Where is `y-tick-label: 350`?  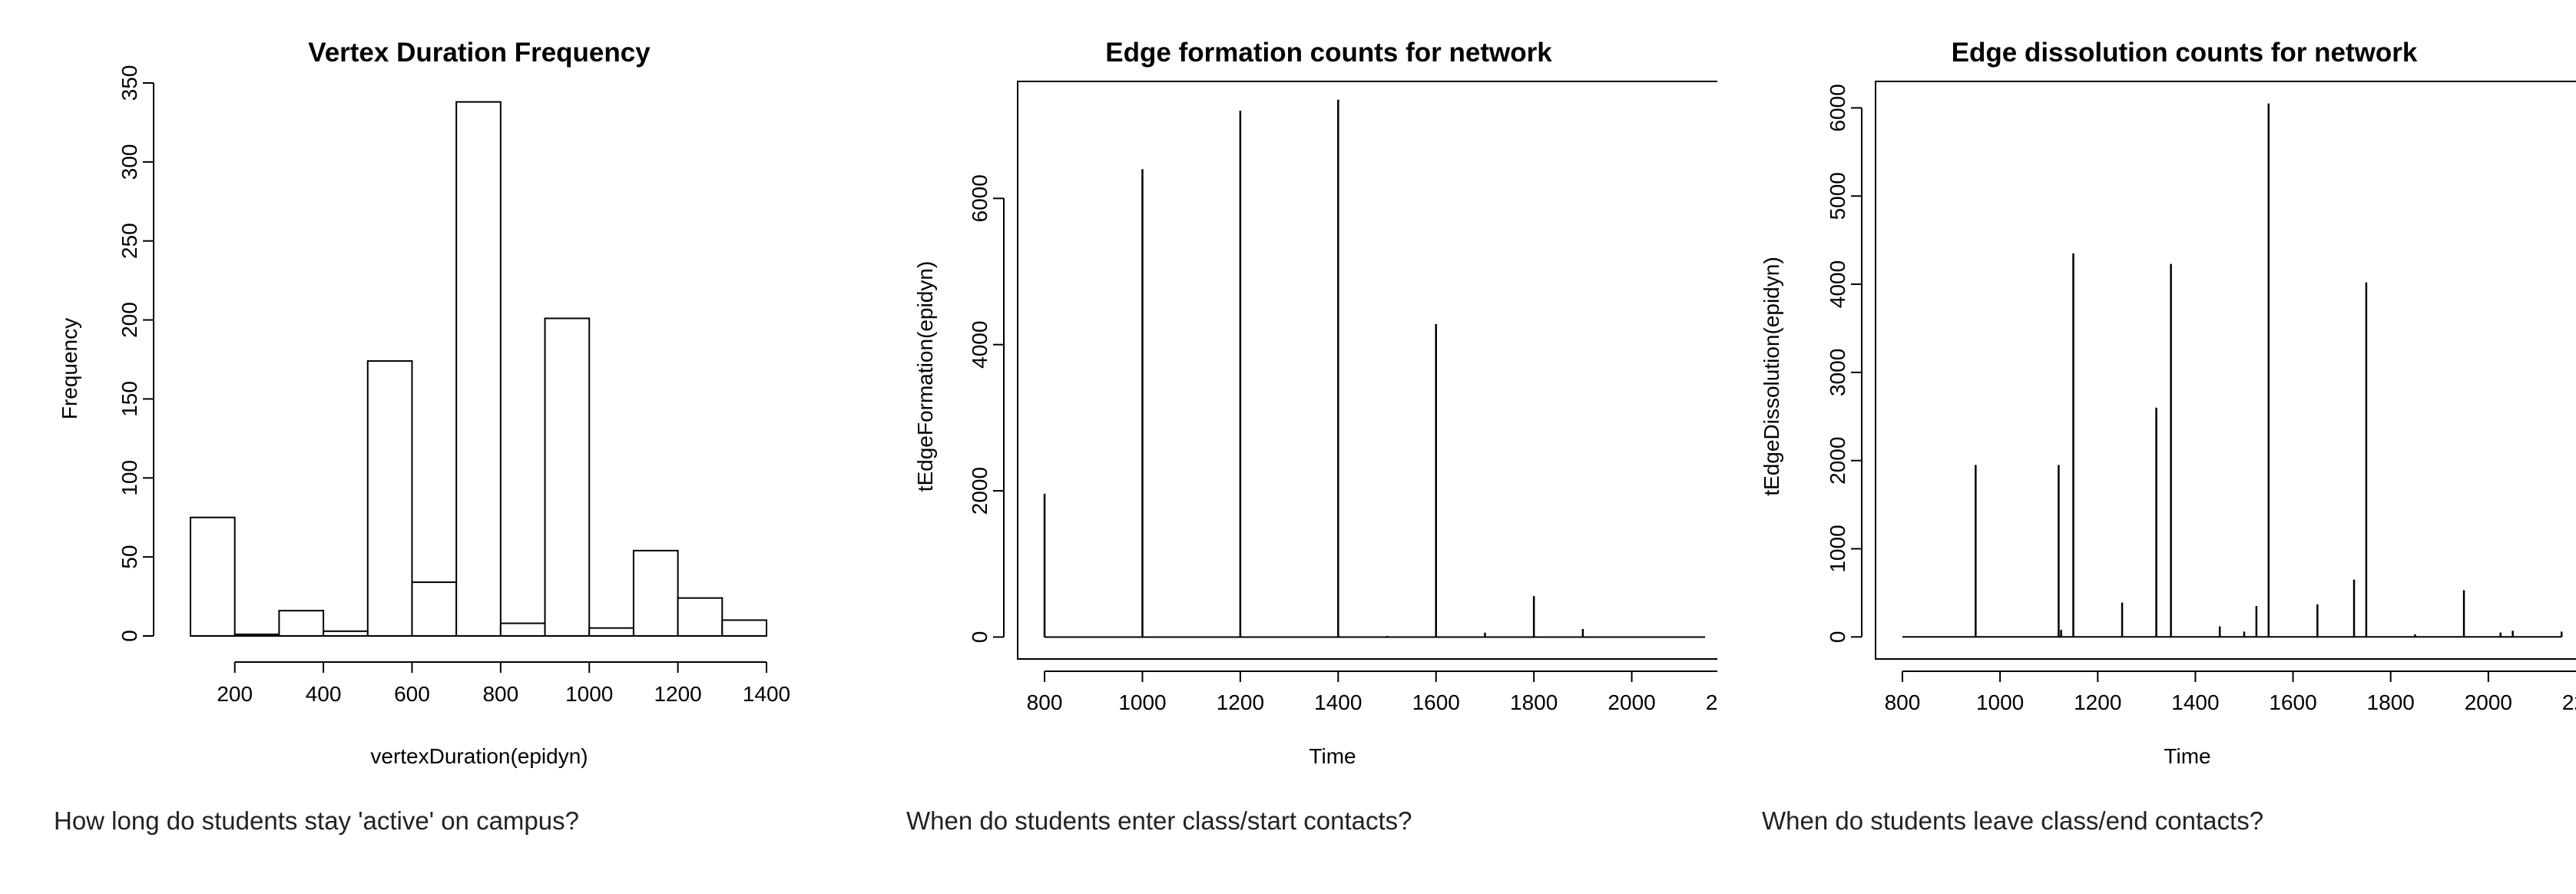 y-tick-label: 350 is located at coordinates (129, 83).